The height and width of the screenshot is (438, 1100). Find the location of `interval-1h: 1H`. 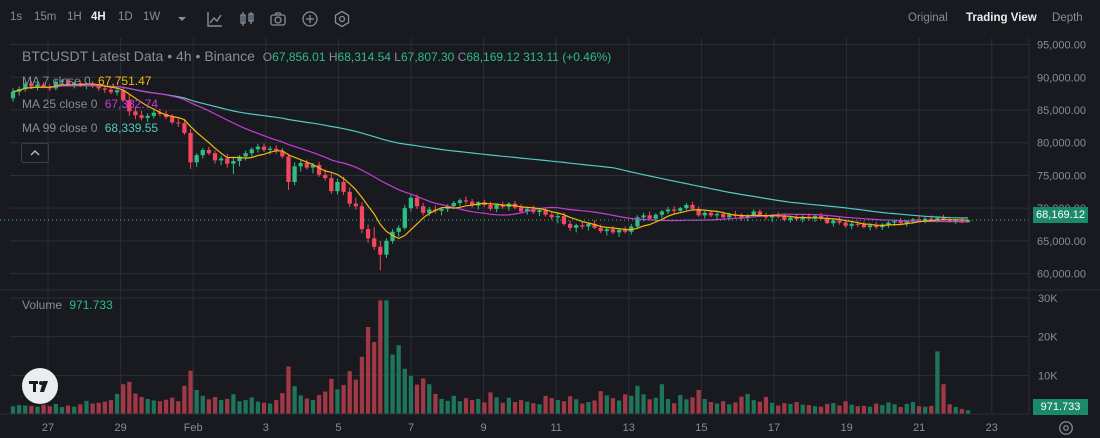

interval-1h: 1H is located at coordinates (74, 17).